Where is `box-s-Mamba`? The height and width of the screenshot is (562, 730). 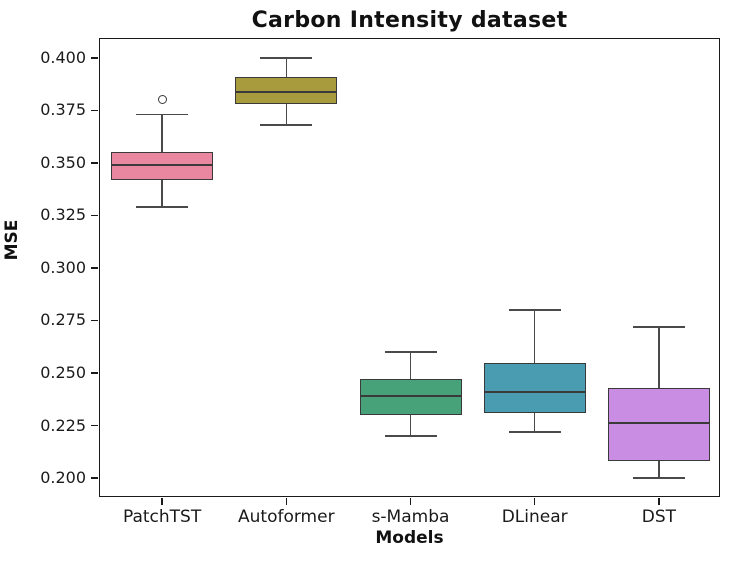
box-s-Mamba is located at coordinates (410, 397).